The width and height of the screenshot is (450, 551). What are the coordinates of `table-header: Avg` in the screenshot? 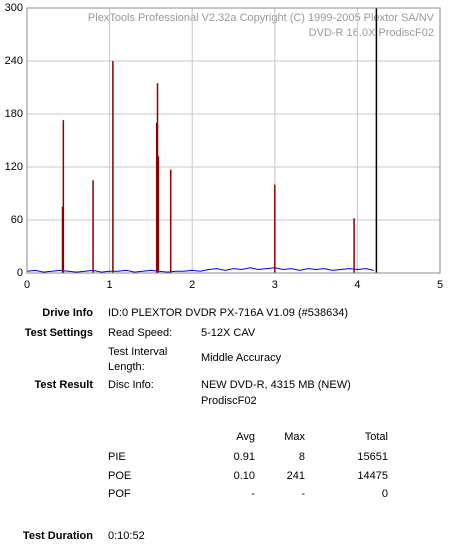 It's located at (245, 437).